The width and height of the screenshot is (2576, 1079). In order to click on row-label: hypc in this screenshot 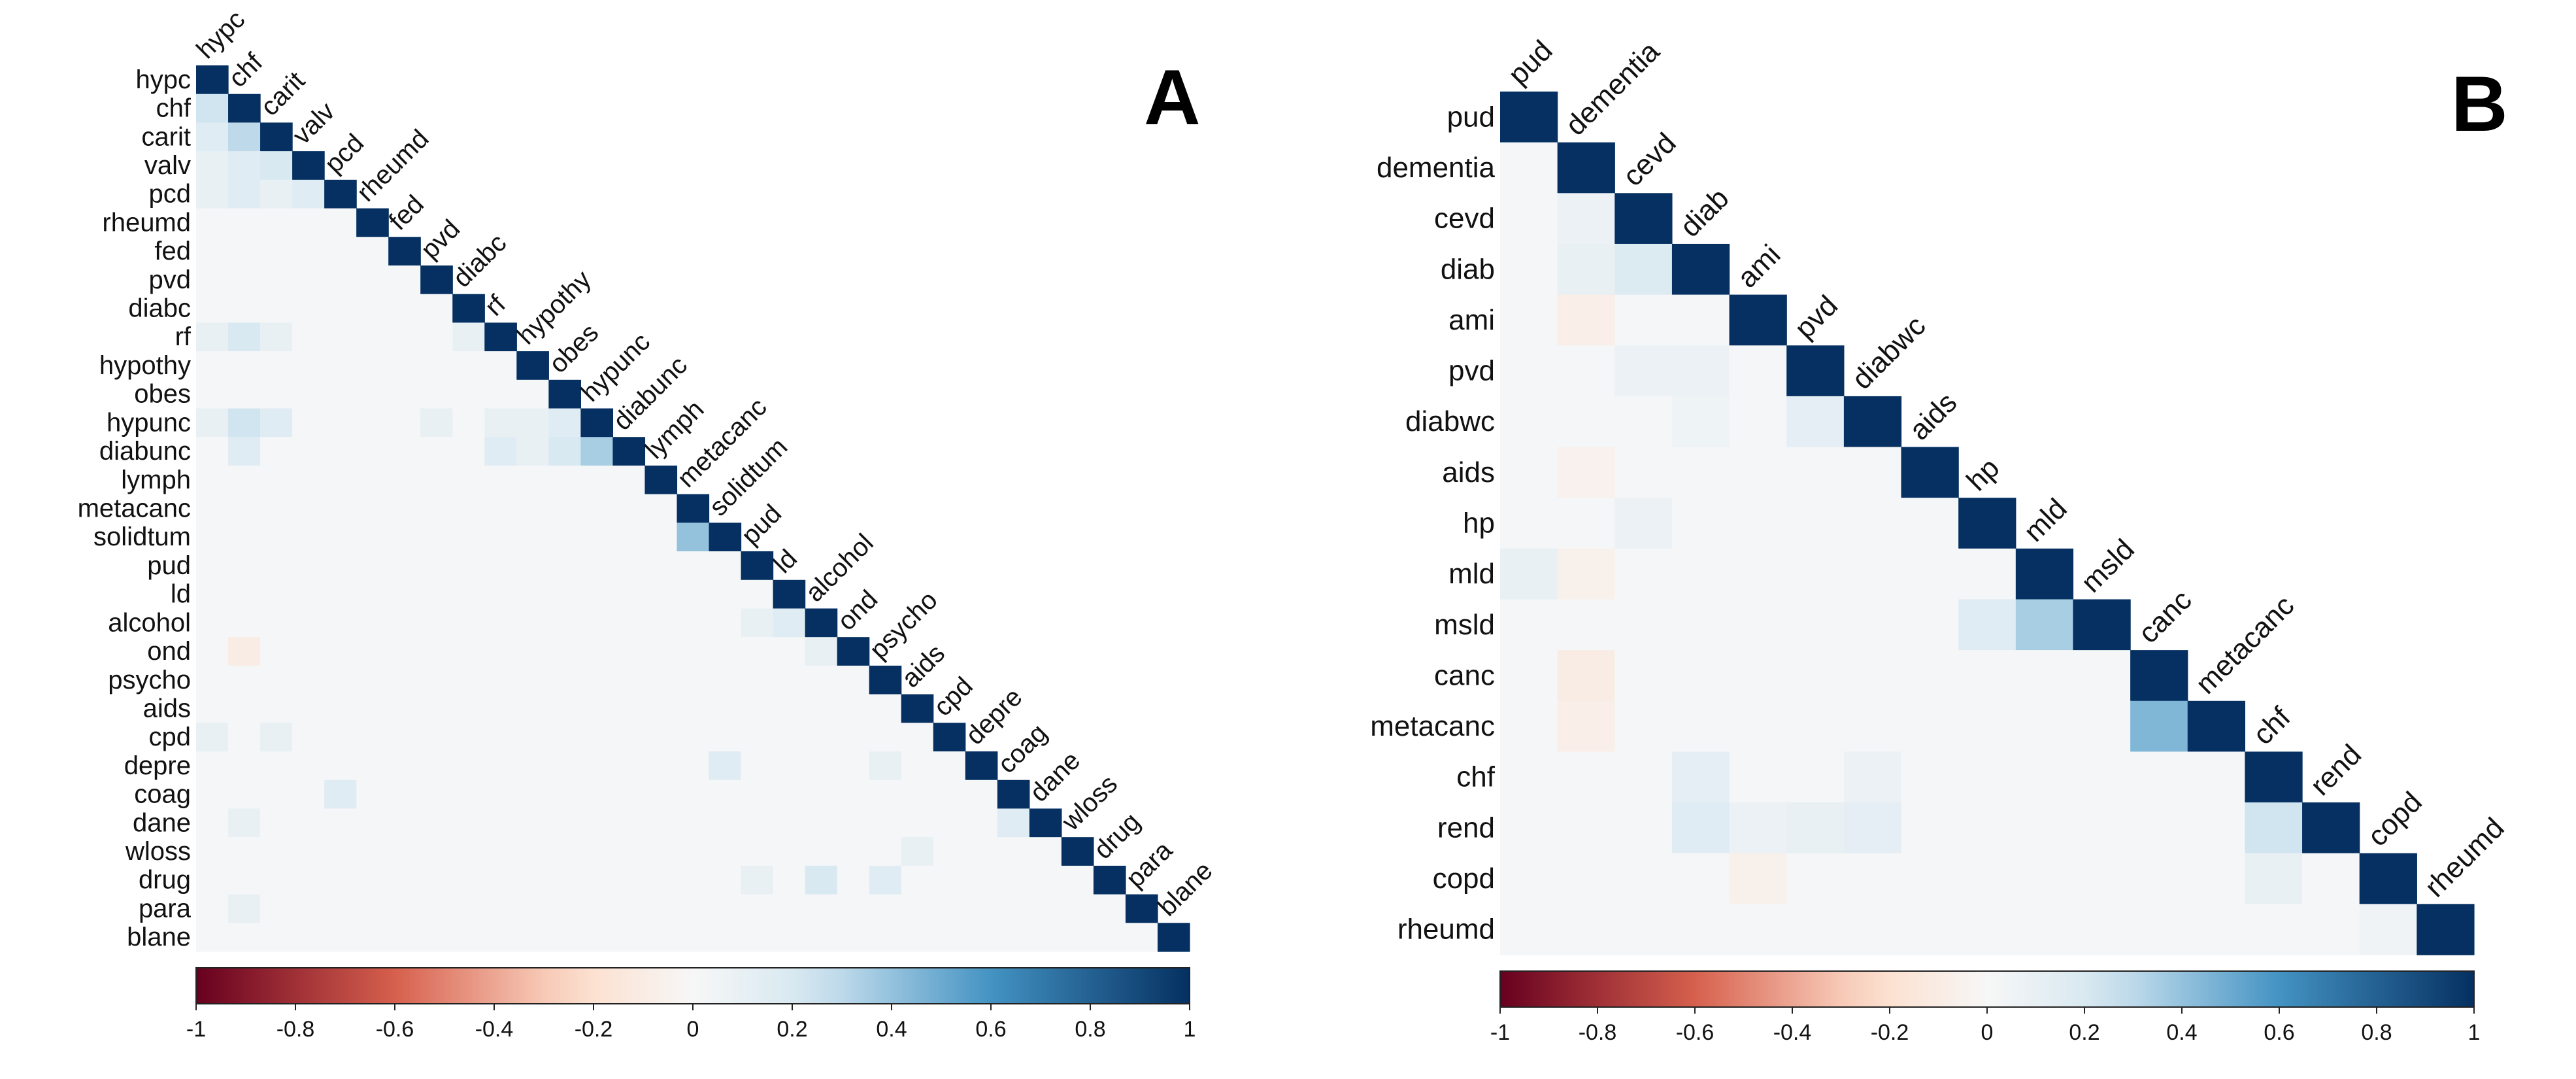, I will do `click(164, 79)`.